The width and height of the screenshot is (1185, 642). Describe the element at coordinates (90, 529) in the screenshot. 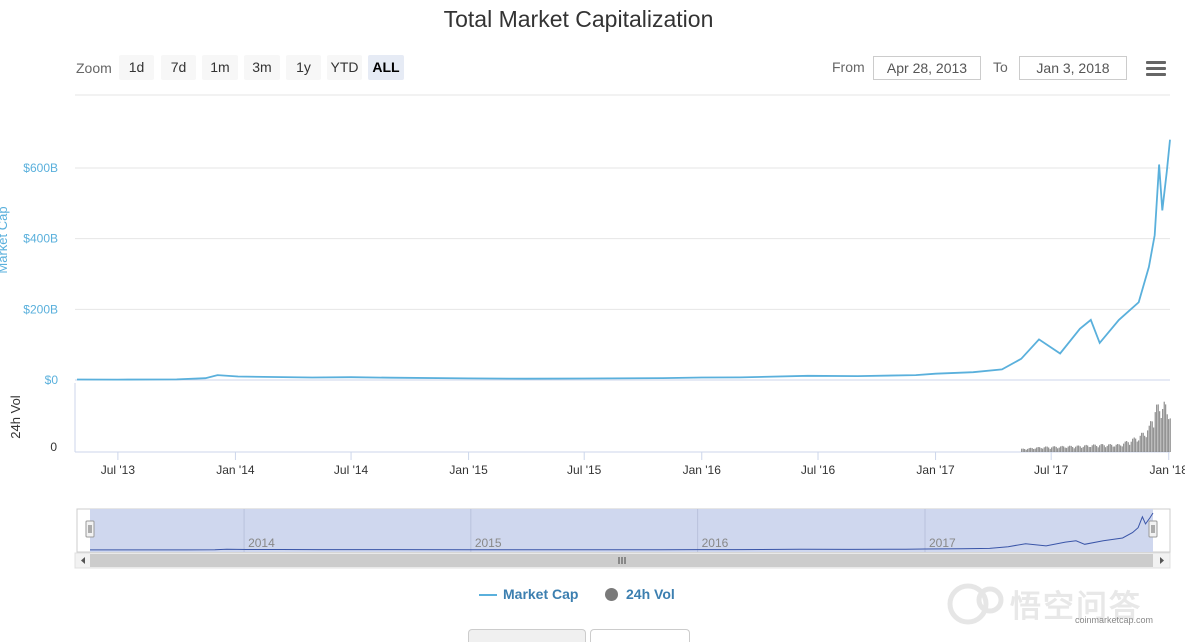

I see `navigator-left-handle` at that location.